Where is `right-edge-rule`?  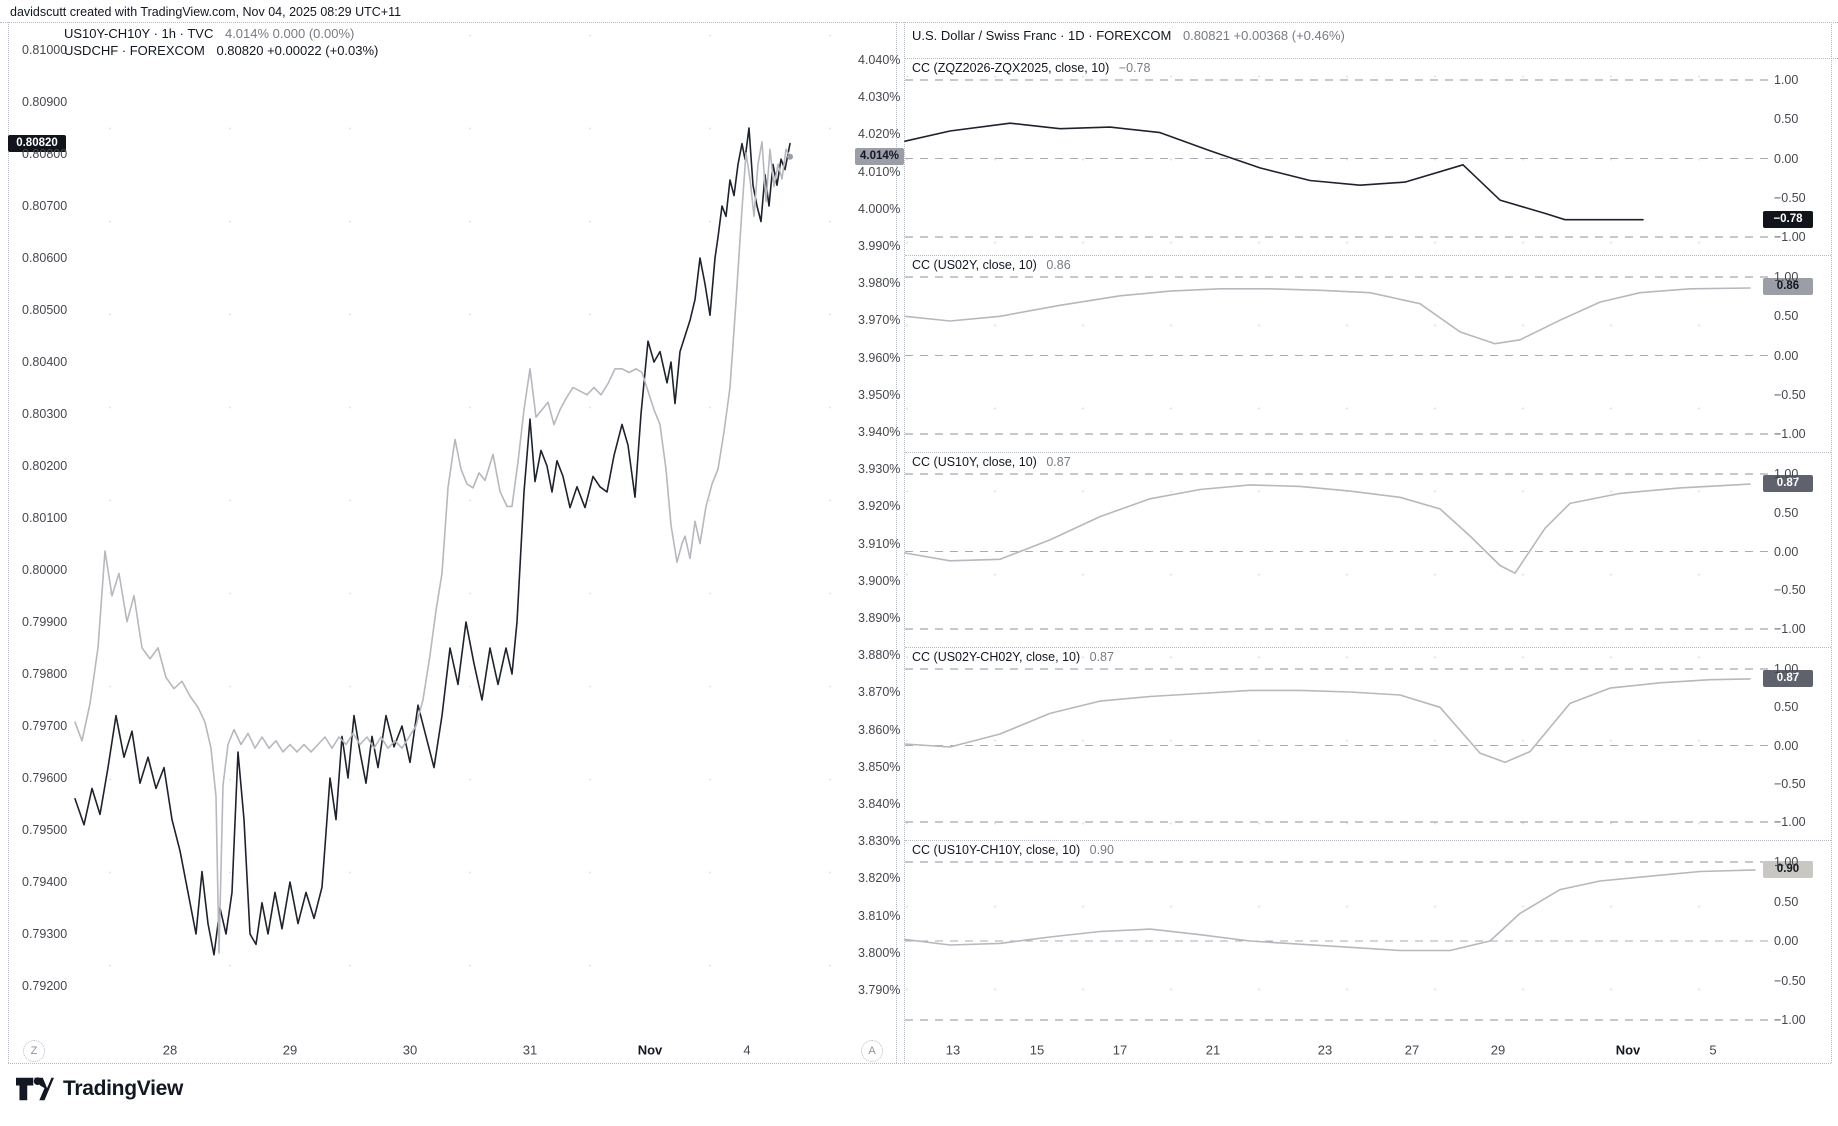
right-edge-rule is located at coordinates (1831, 542).